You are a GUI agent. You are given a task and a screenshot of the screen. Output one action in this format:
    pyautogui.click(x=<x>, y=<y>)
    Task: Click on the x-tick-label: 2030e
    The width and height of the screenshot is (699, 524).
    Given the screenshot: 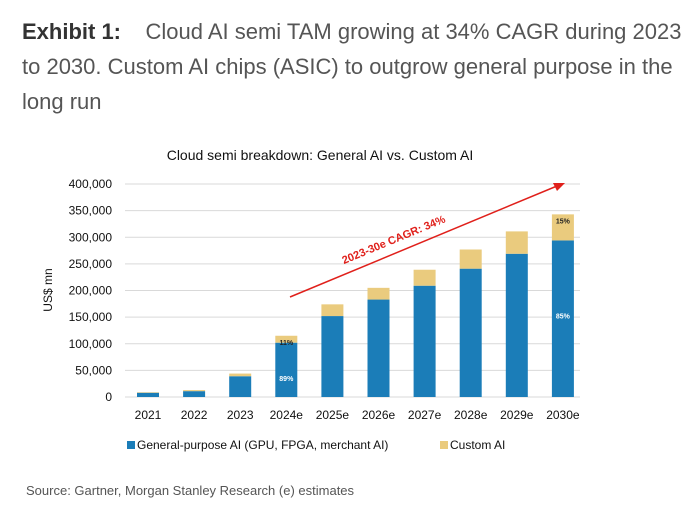 What is the action you would take?
    pyautogui.click(x=563, y=415)
    